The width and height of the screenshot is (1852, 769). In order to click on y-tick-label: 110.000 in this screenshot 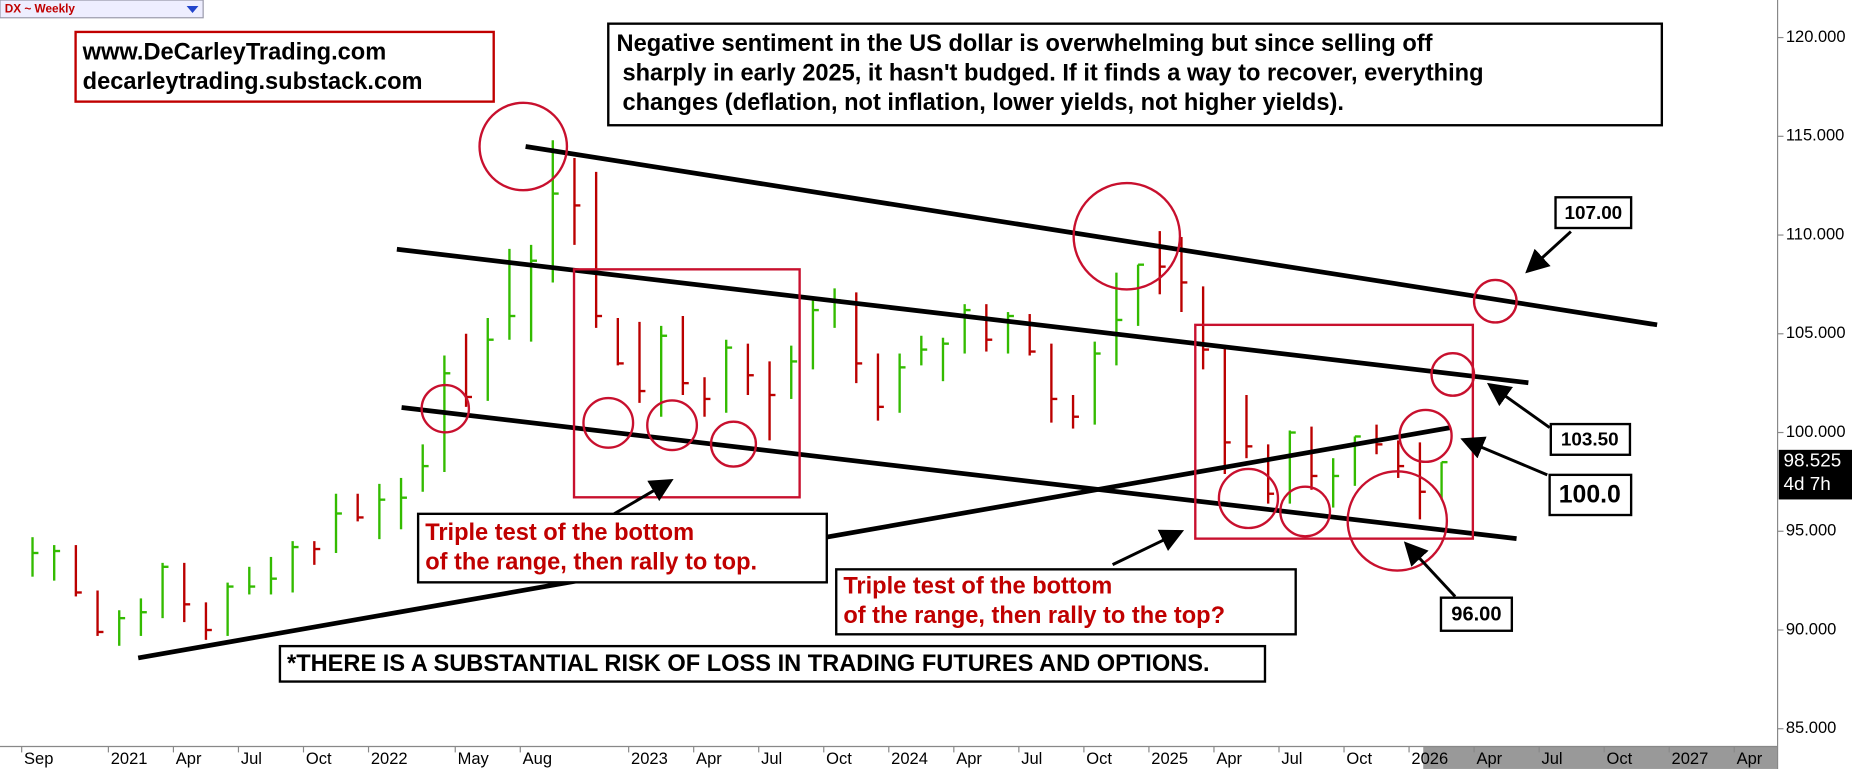, I will do `click(1815, 233)`.